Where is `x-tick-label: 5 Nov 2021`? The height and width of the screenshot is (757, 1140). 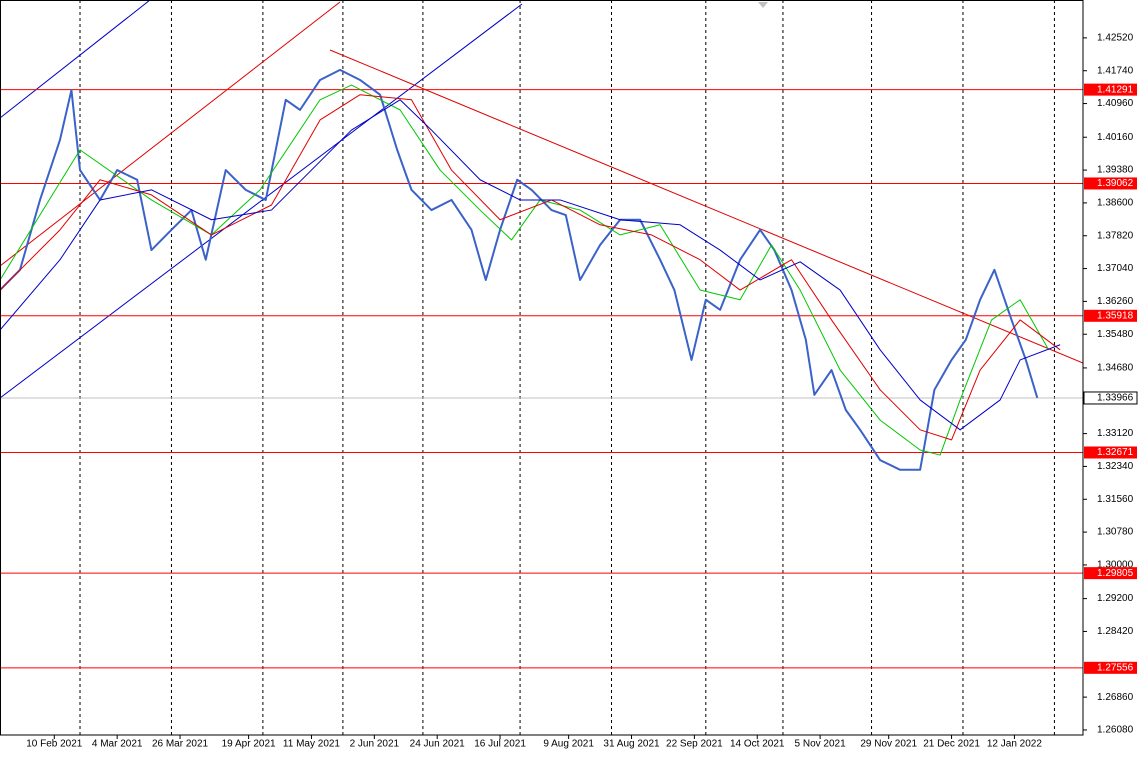 x-tick-label: 5 Nov 2021 is located at coordinates (821, 744).